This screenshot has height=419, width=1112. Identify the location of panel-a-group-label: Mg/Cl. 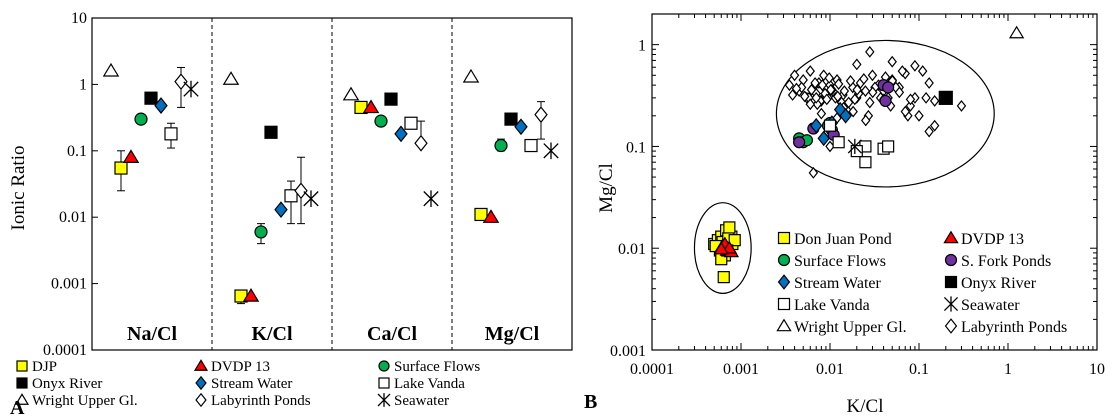
(512, 334).